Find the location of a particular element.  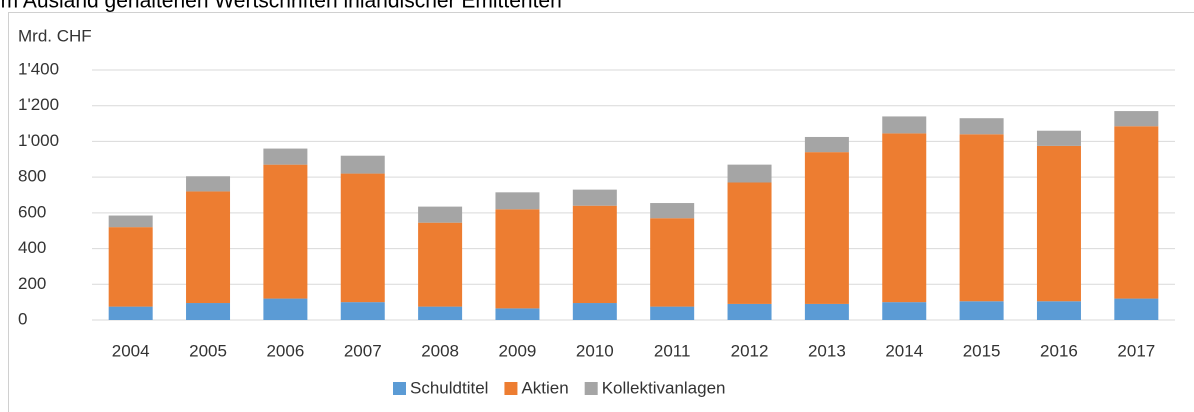

x-tick-label: 2015 is located at coordinates (982, 350).